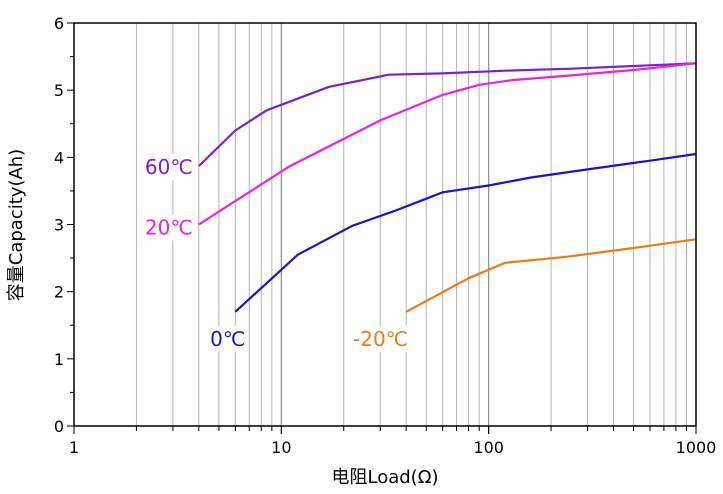  What do you see at coordinates (59, 359) in the screenshot?
I see `y-tick-label: 1` at bounding box center [59, 359].